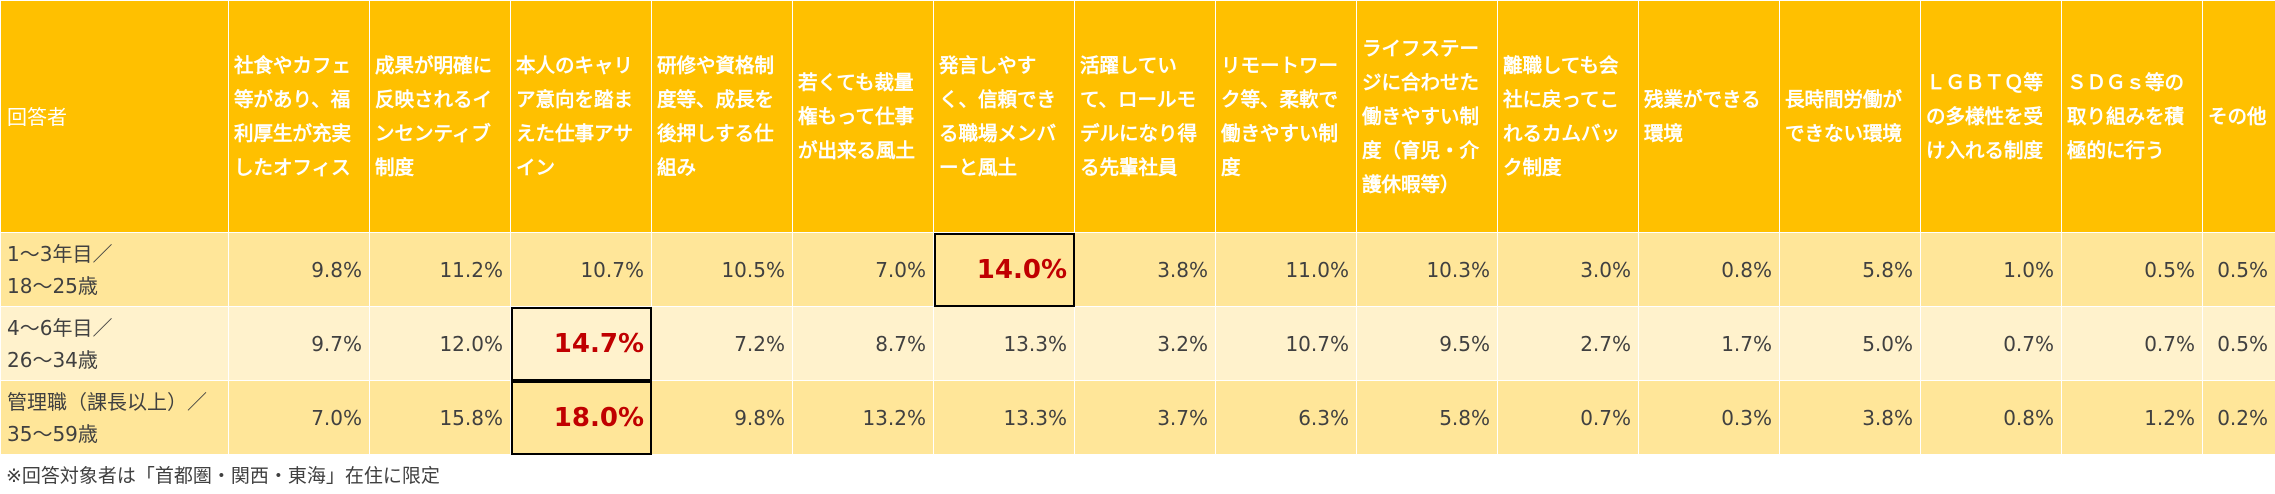 The image size is (2275, 494). I want to click on value-cell: 2.7%, so click(1568, 343).